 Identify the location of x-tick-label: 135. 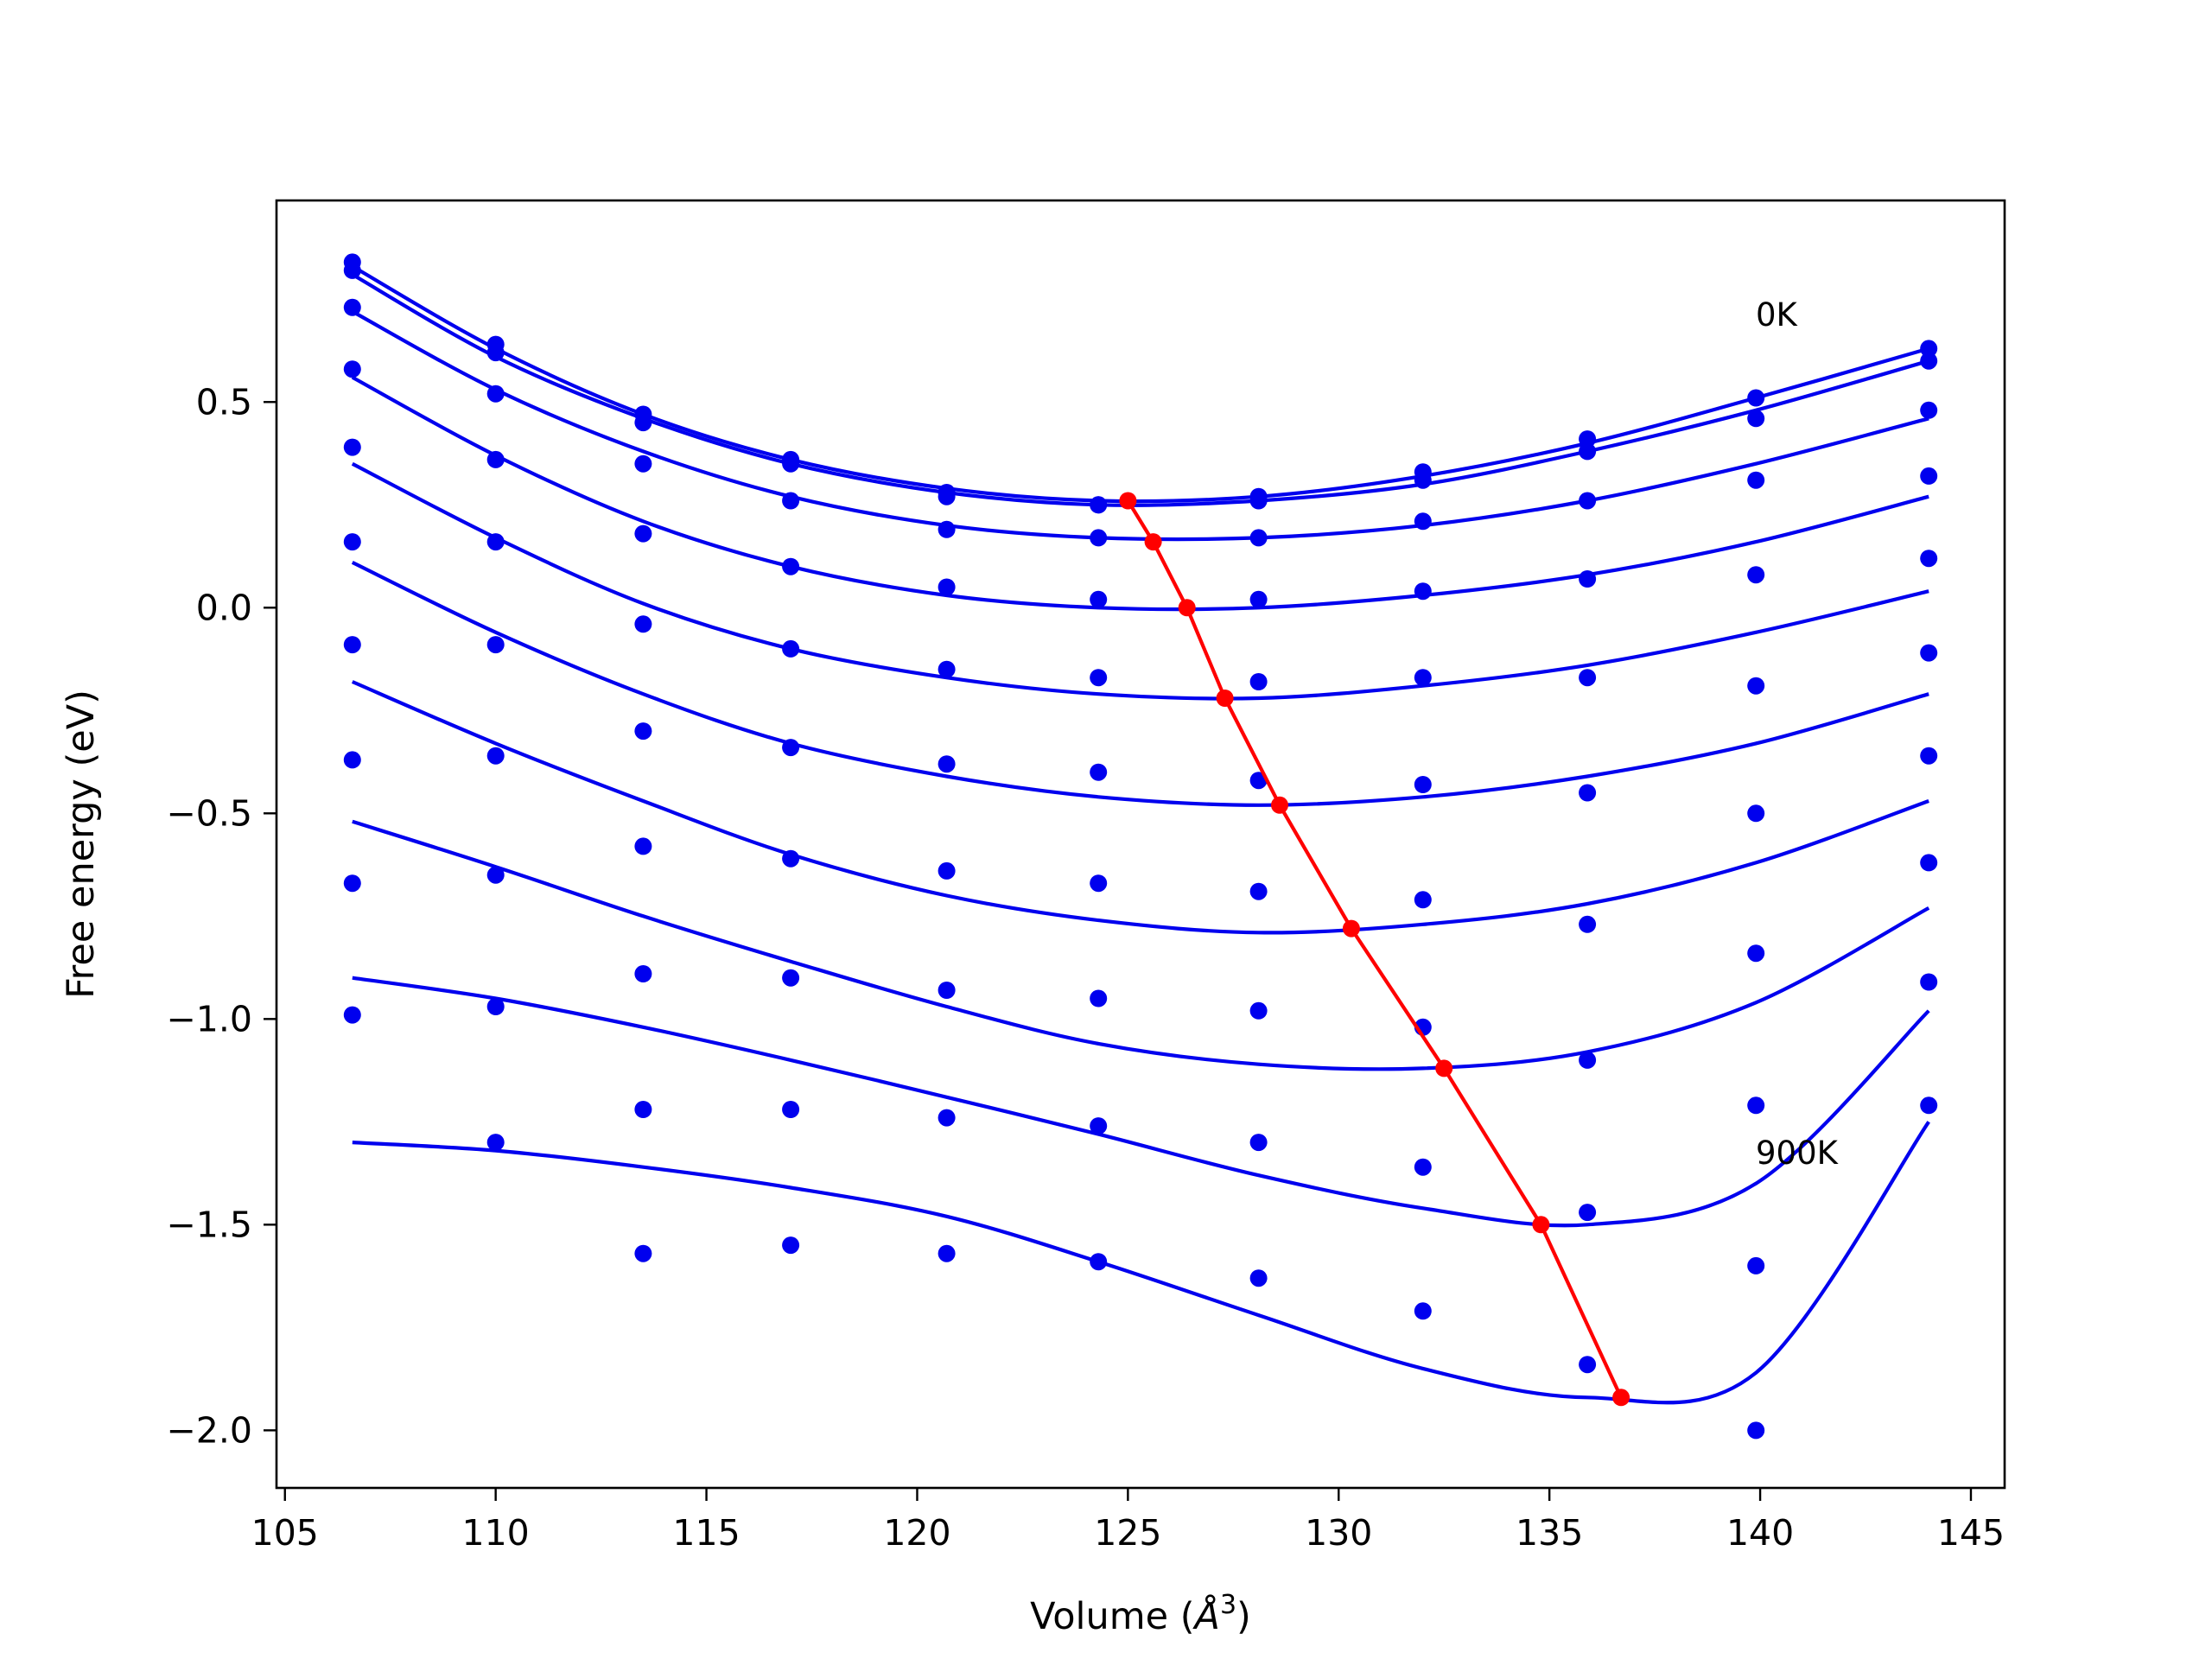
(1549, 1533).